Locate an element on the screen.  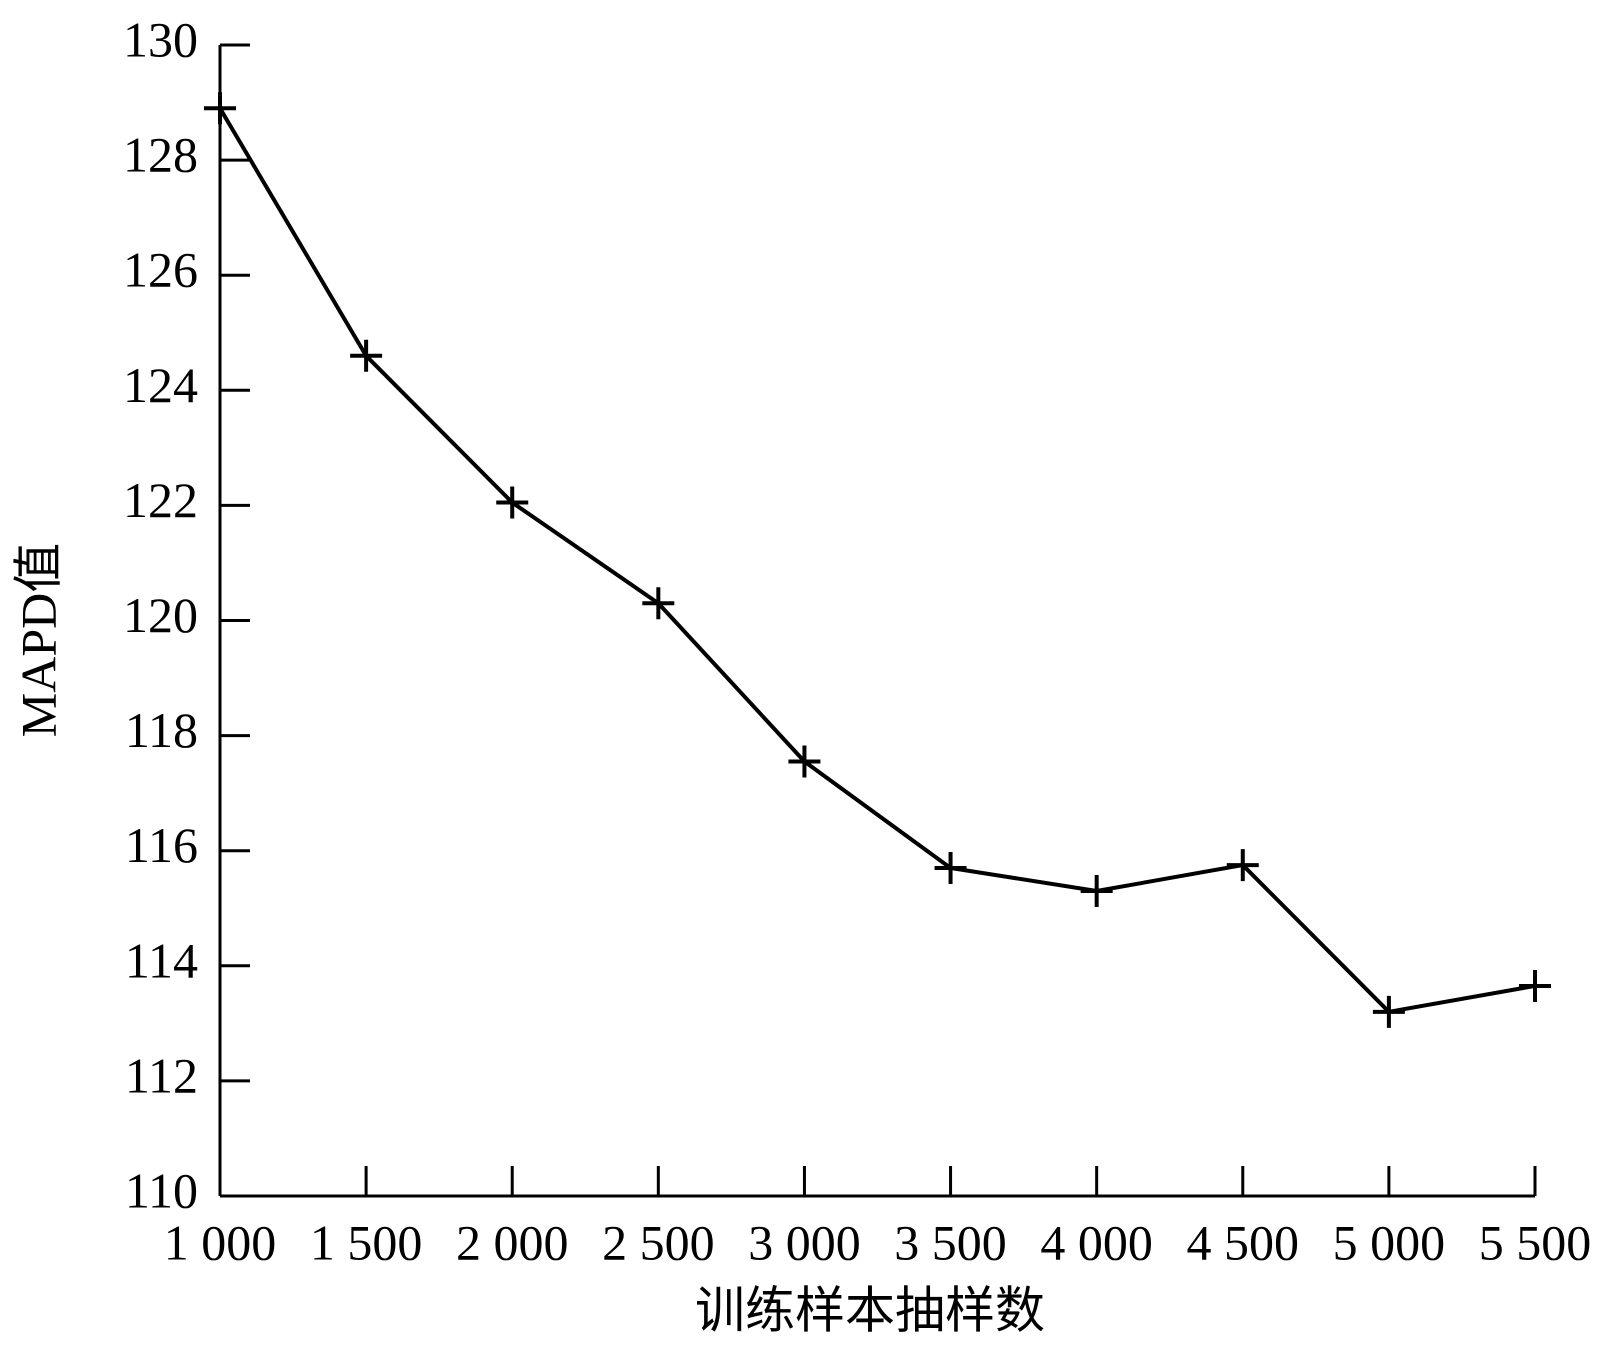
y-tick-label: 110 is located at coordinates (161, 1190).